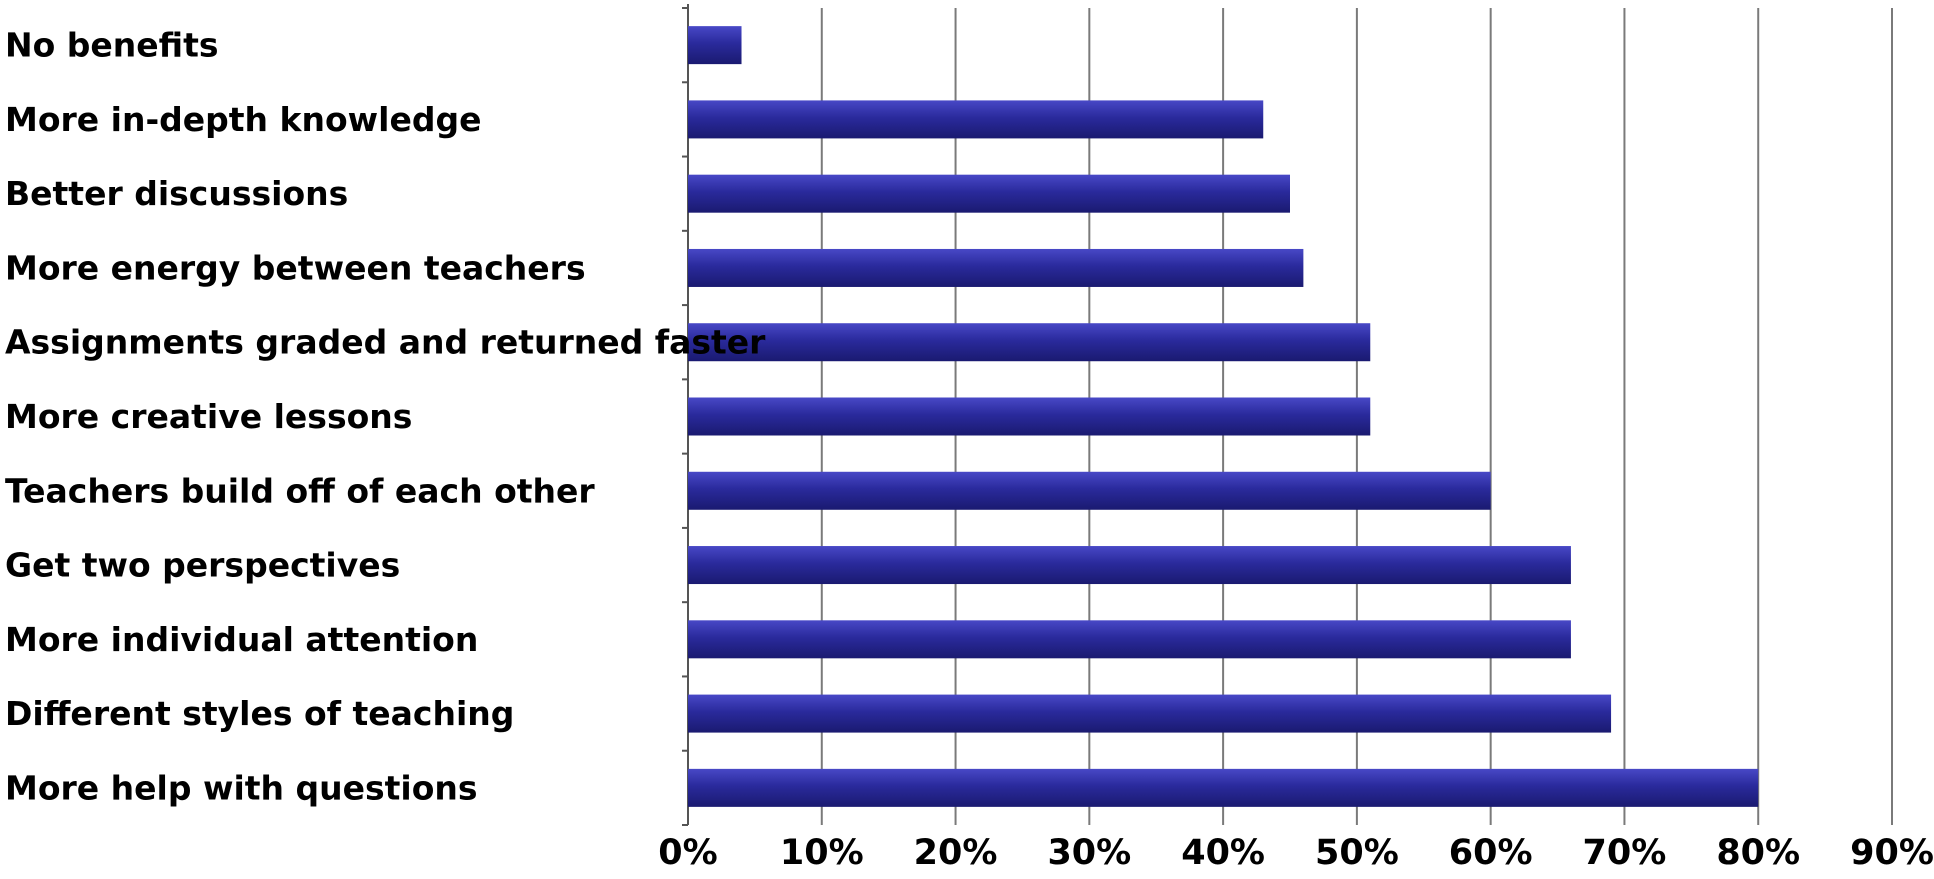 The height and width of the screenshot is (879, 1934). I want to click on category-label: Teachers build off of each other, so click(300, 490).